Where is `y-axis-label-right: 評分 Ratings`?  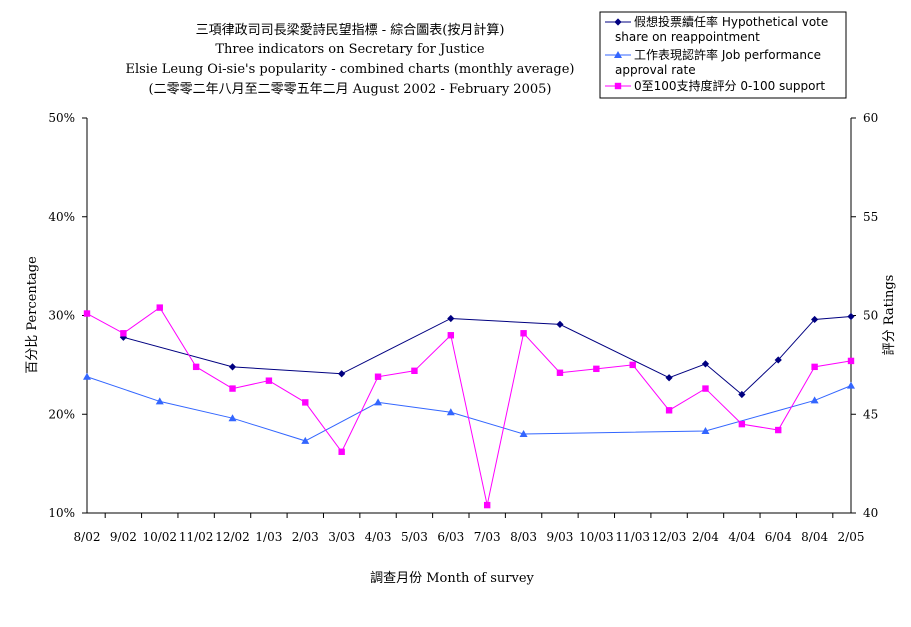 y-axis-label-right: 評分 Ratings is located at coordinates (889, 315).